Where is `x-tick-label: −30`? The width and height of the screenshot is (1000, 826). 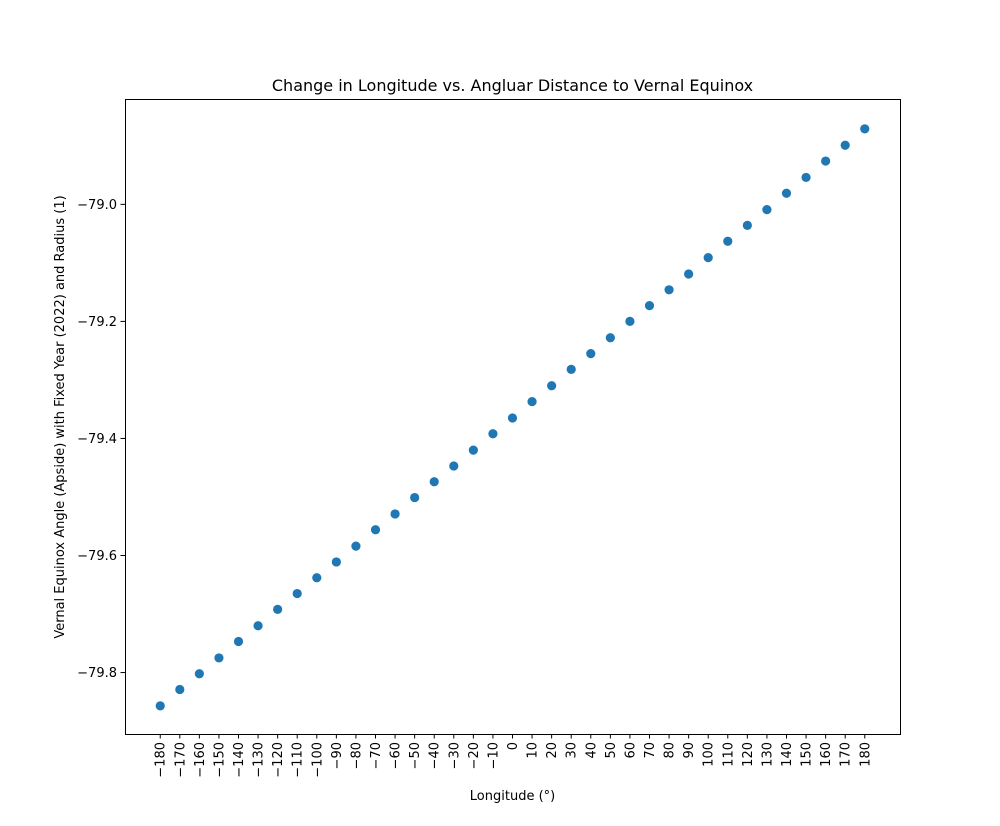
x-tick-label: −30 is located at coordinates (454, 755).